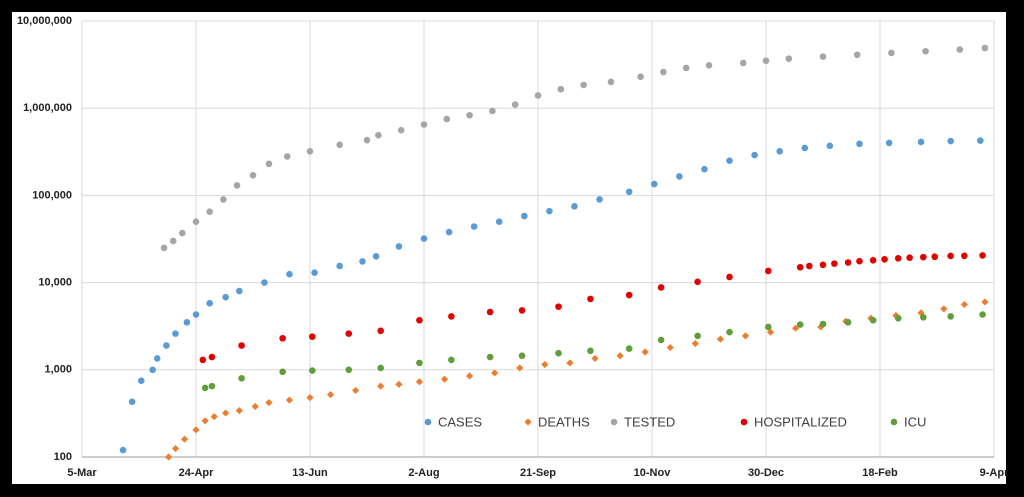 The width and height of the screenshot is (1024, 497). I want to click on y-tick-label: 1,000,000, so click(47, 108).